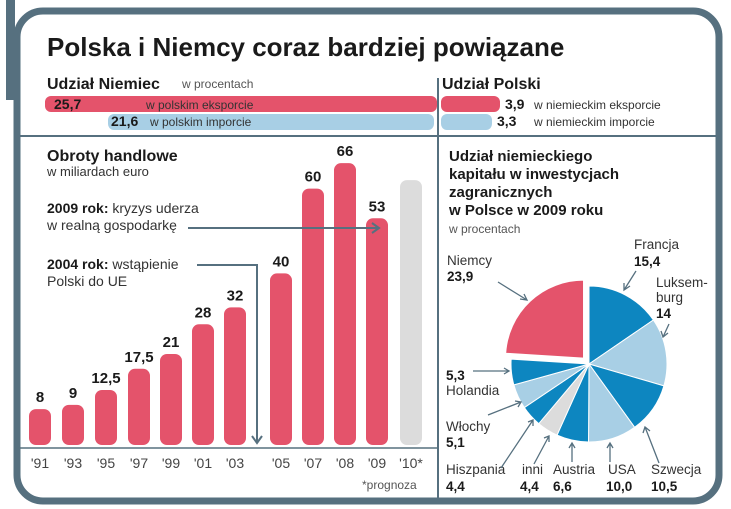  I want to click on arrow-2009, so click(284, 228).